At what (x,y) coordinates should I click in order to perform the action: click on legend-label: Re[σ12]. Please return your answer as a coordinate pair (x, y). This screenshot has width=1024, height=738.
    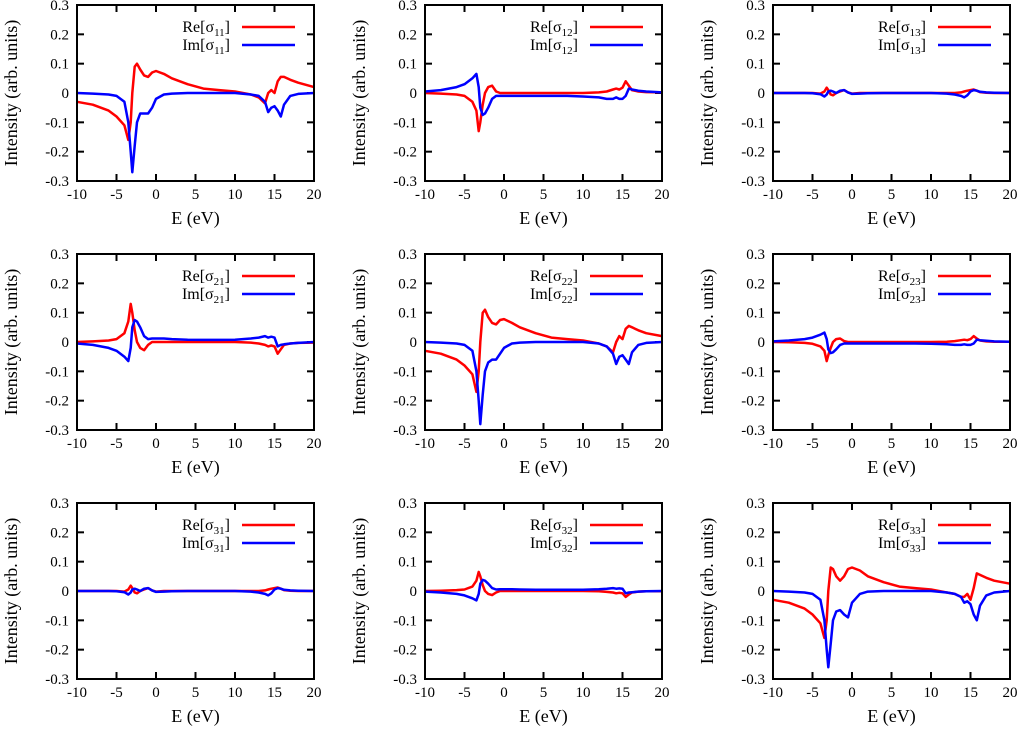
    Looking at the image, I should click on (554, 29).